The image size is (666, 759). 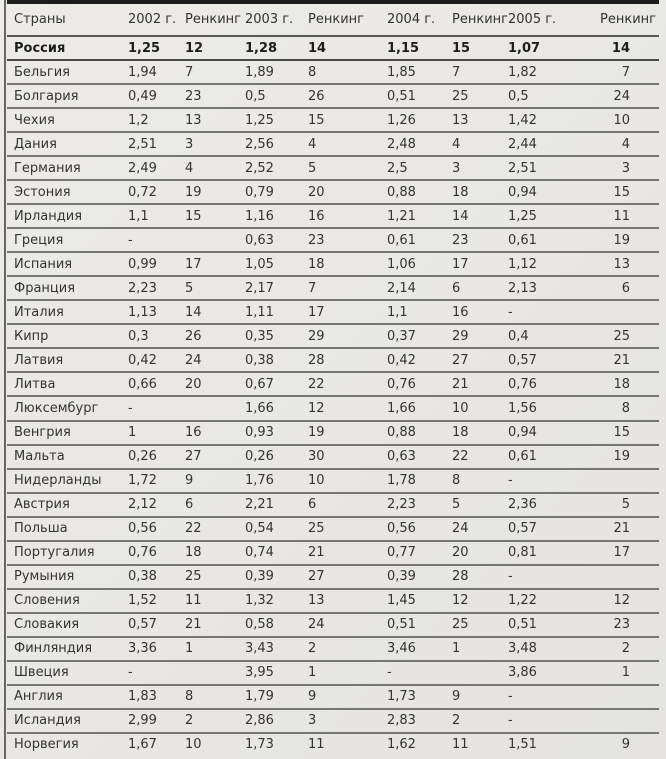 I want to click on value-cell: 1,07, so click(x=549, y=49).